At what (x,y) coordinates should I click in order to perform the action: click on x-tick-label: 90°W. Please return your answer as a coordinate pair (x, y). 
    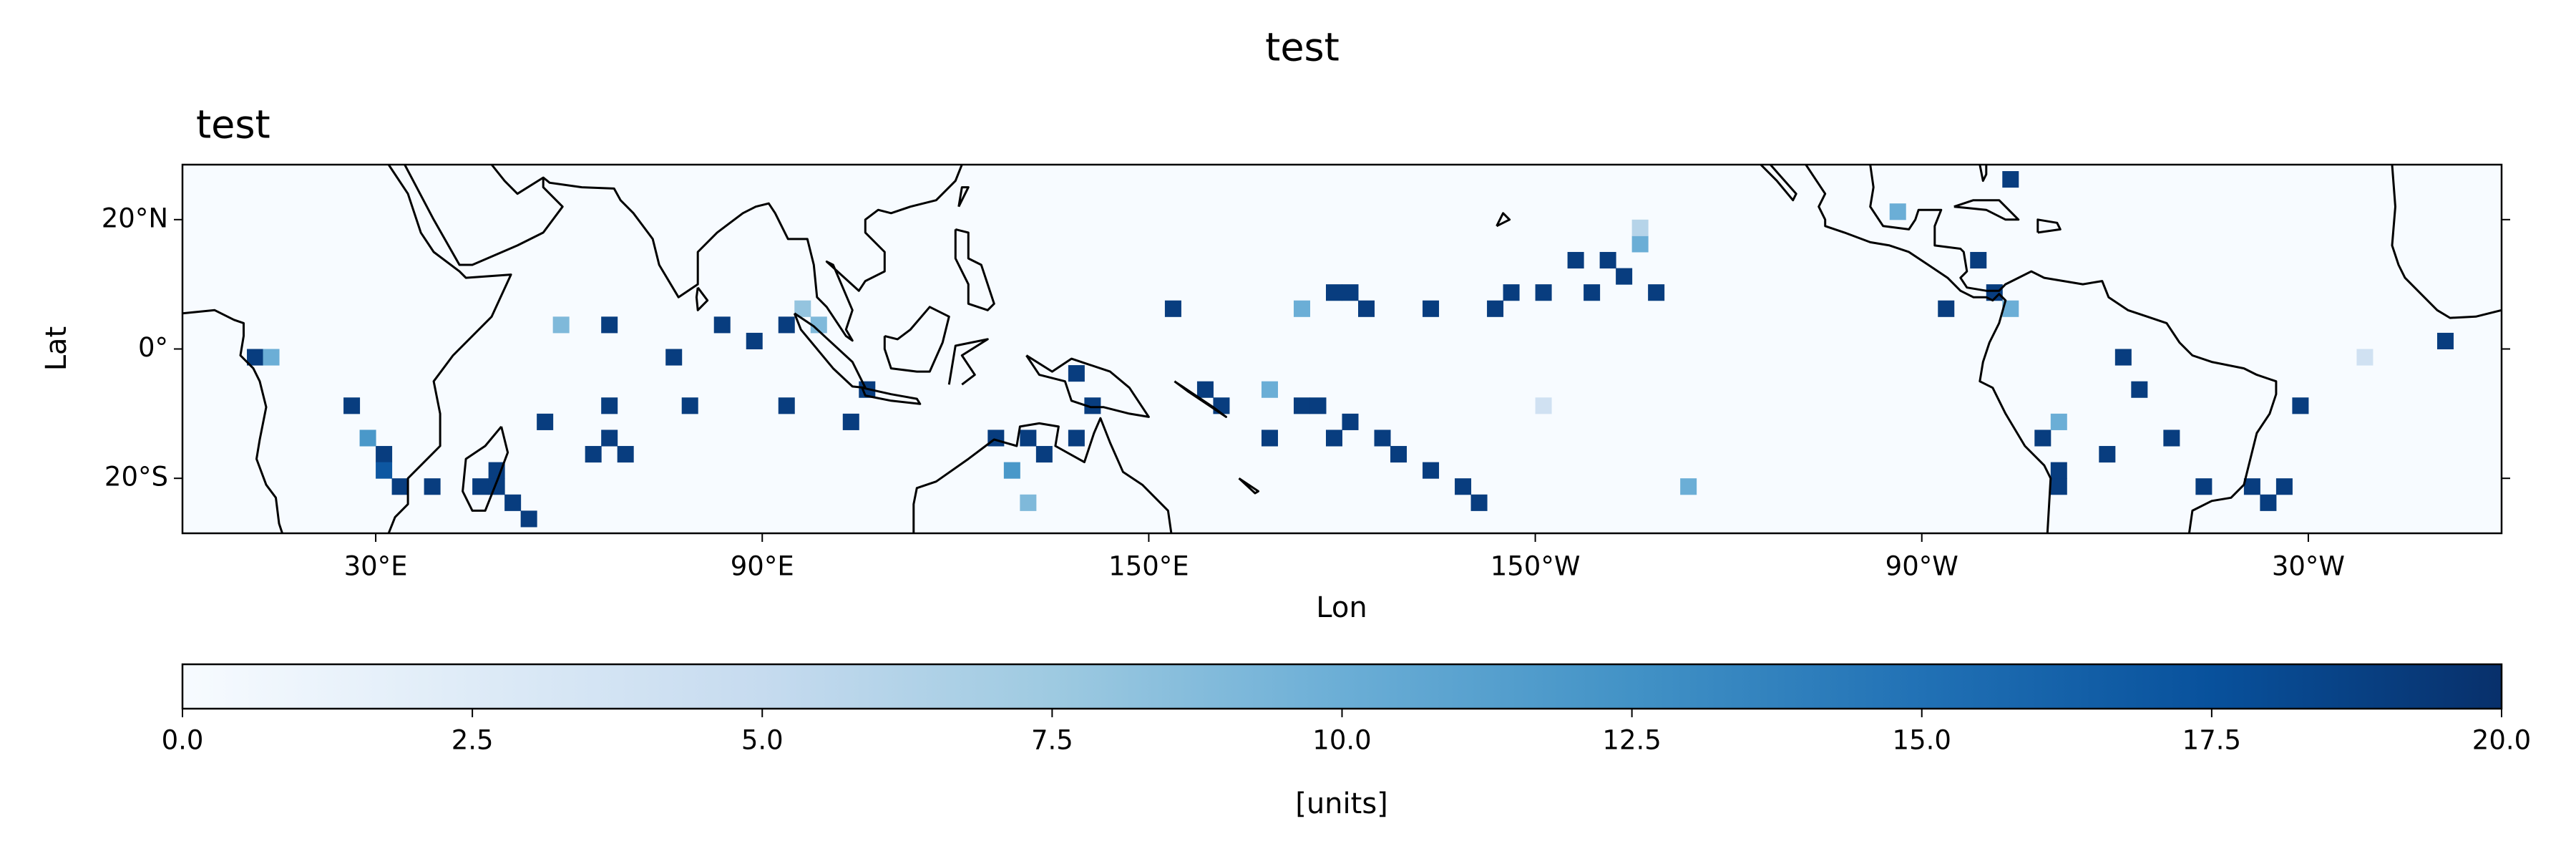
    Looking at the image, I should click on (1921, 566).